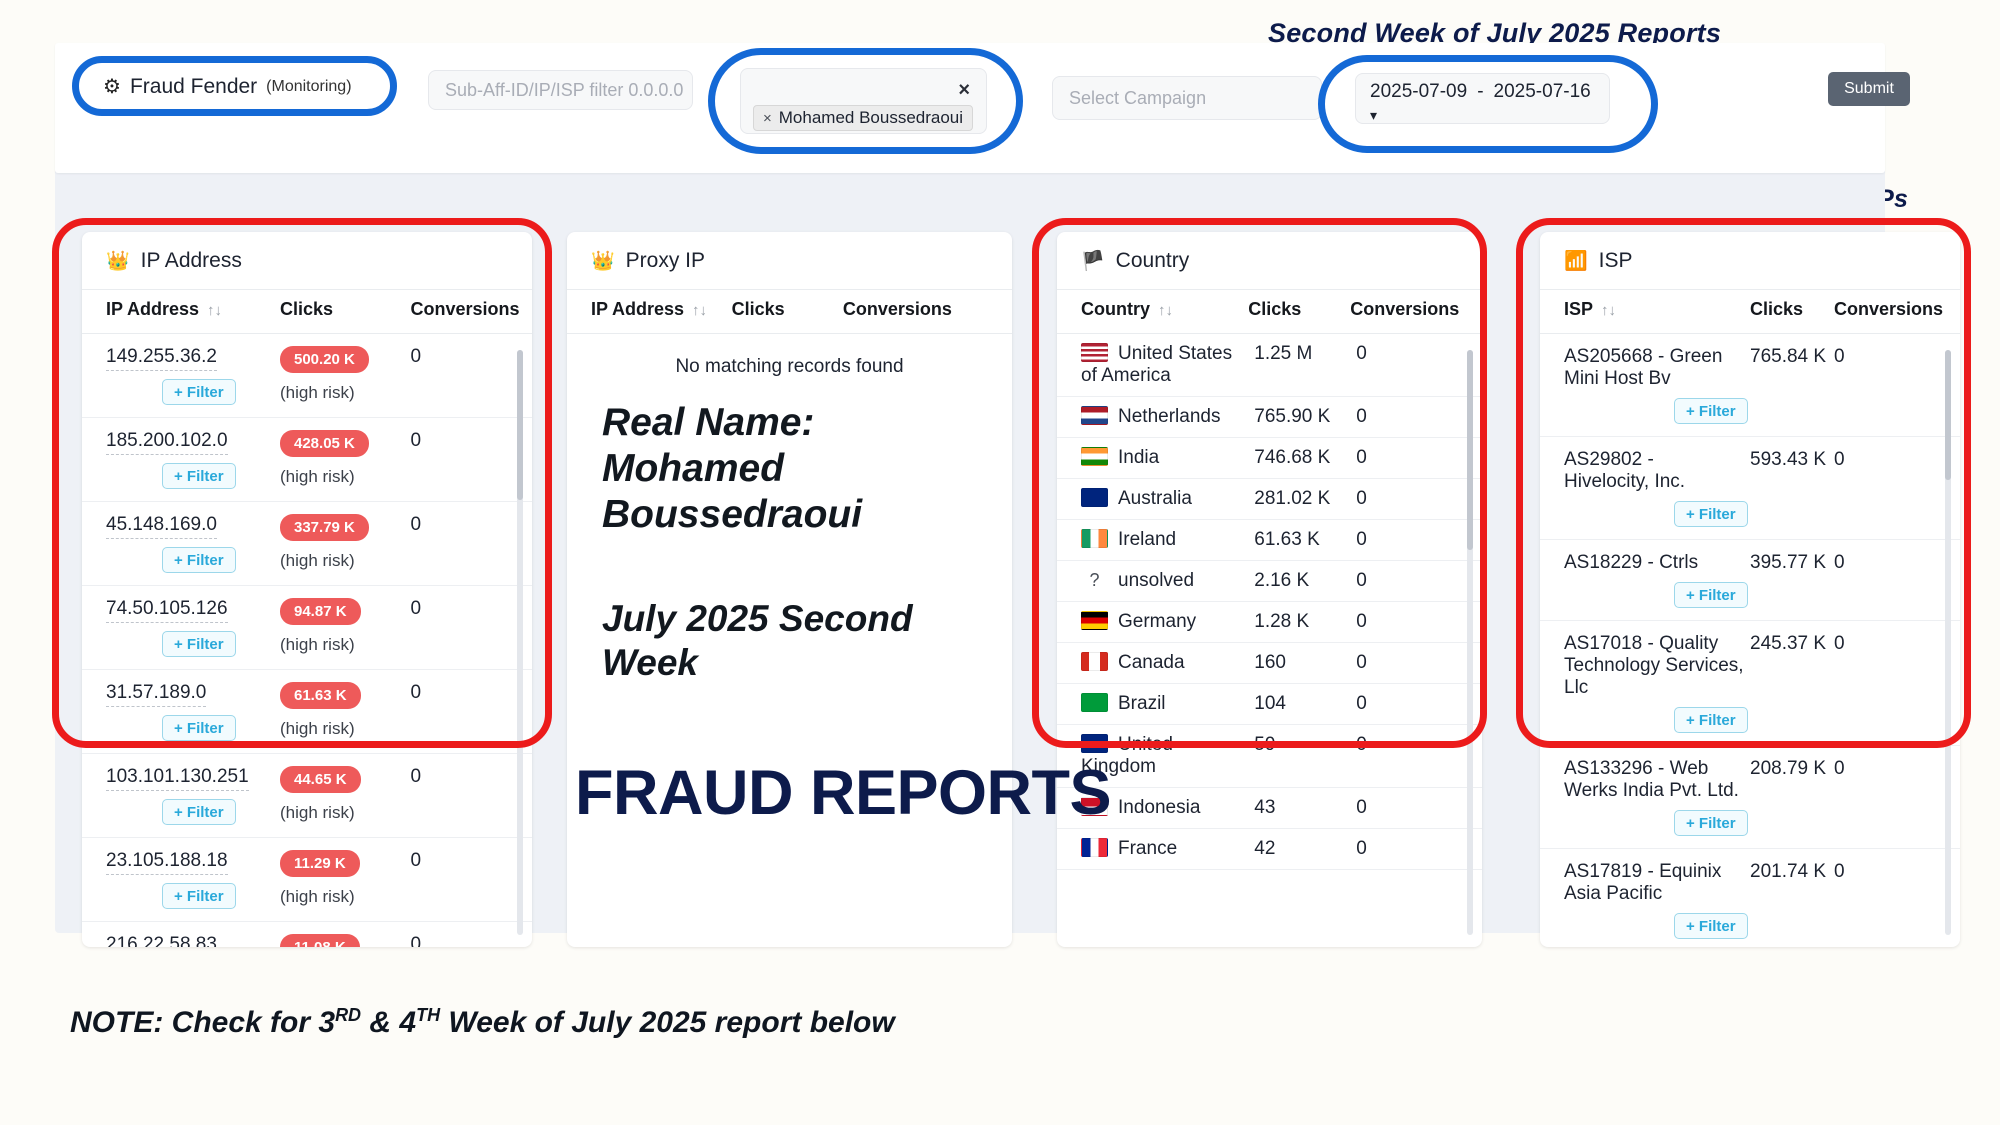 Image resolution: width=2000 pixels, height=1125 pixels. Describe the element at coordinates (520, 642) in the screenshot. I see `ip-scrollbar-track` at that location.